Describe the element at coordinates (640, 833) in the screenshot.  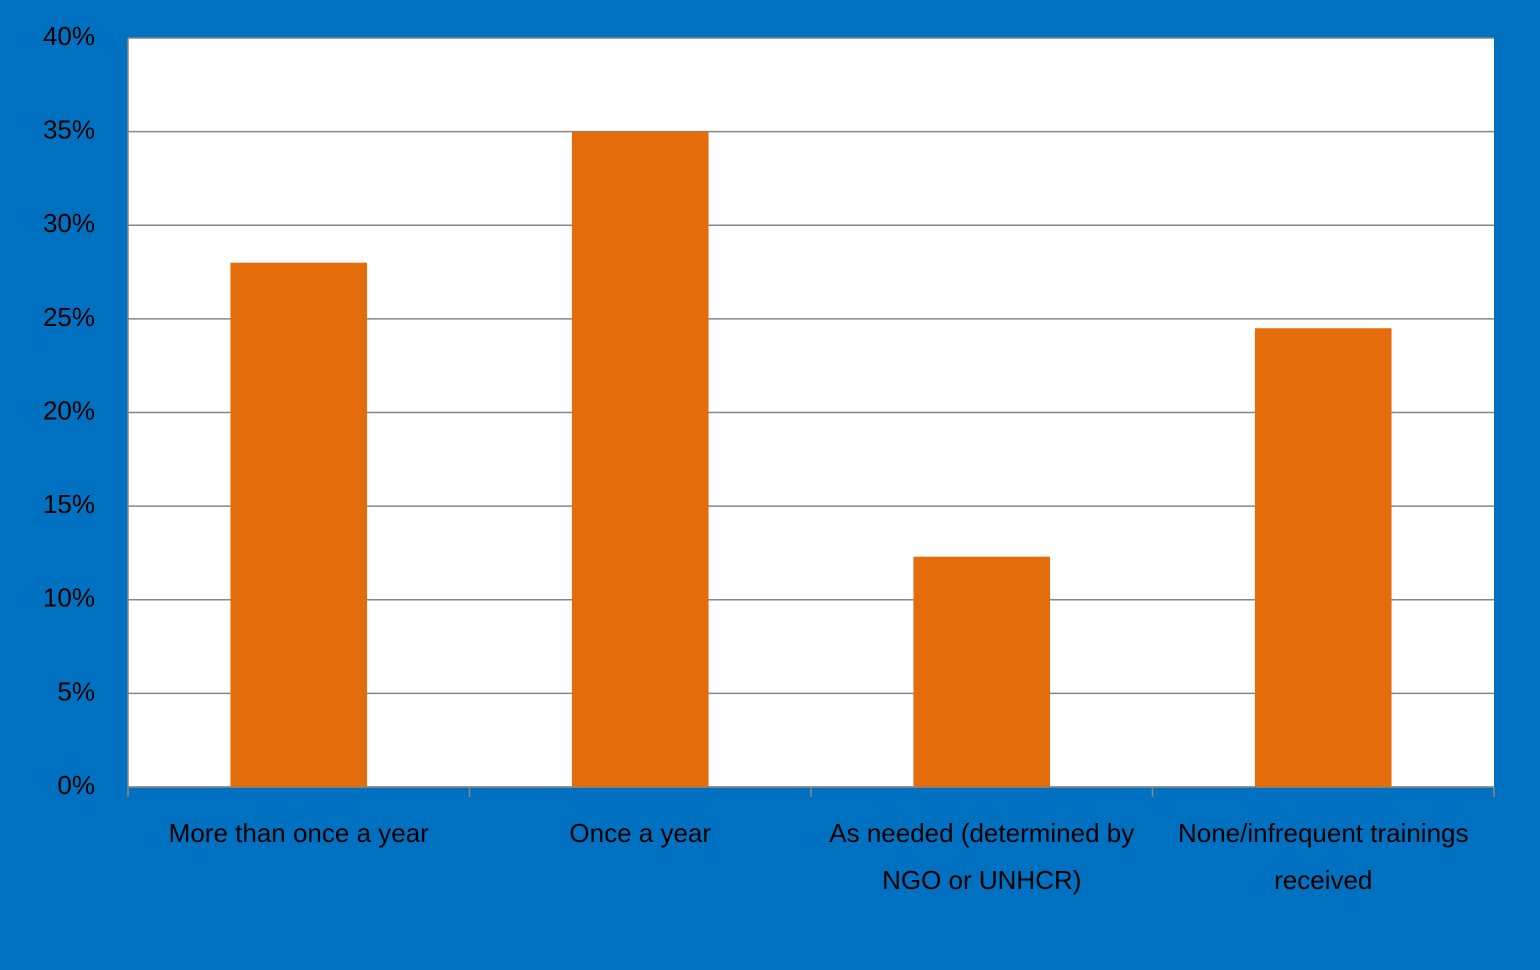
I see `x-tick-label: Once a year` at that location.